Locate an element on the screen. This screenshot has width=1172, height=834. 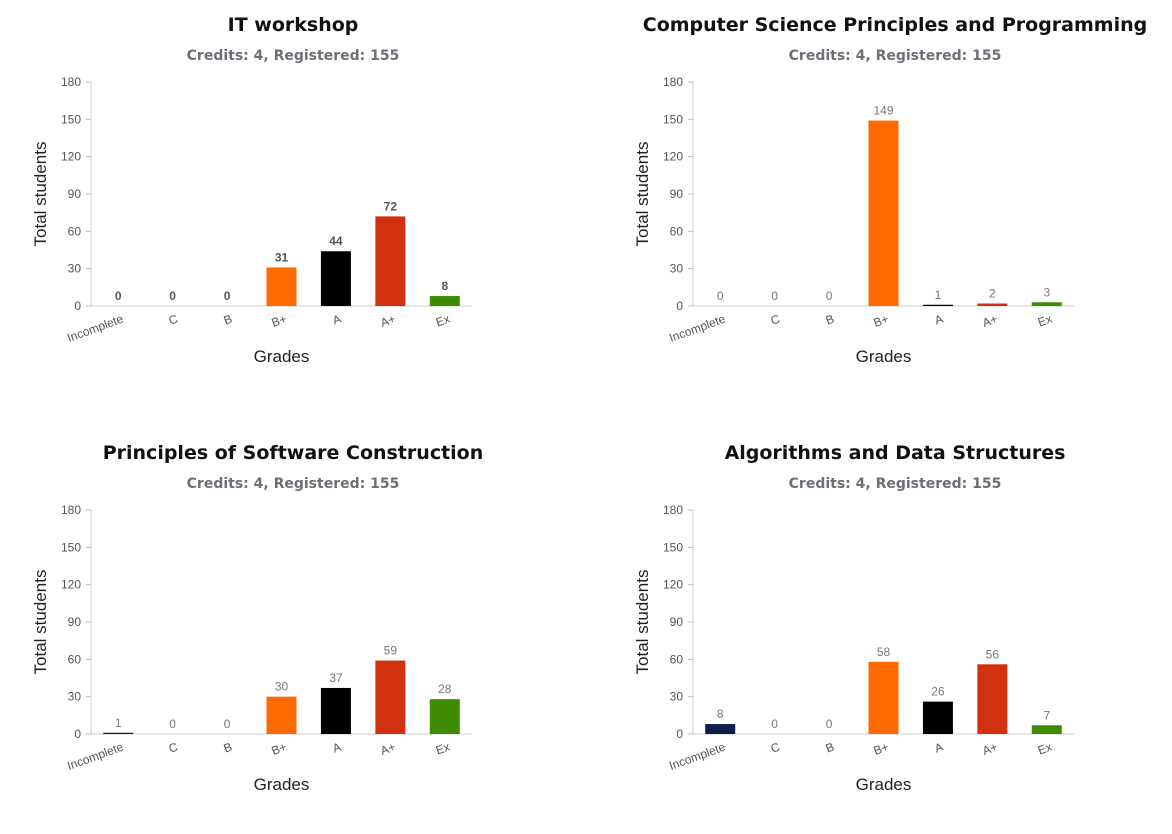
data-label: 28 is located at coordinates (445, 689).